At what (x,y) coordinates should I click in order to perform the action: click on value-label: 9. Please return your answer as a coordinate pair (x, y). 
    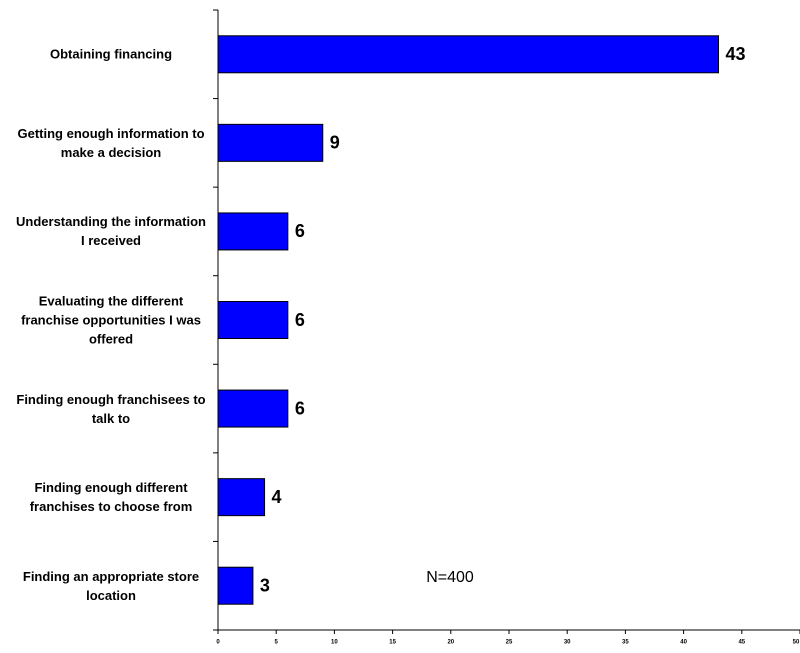
    Looking at the image, I should click on (335, 143).